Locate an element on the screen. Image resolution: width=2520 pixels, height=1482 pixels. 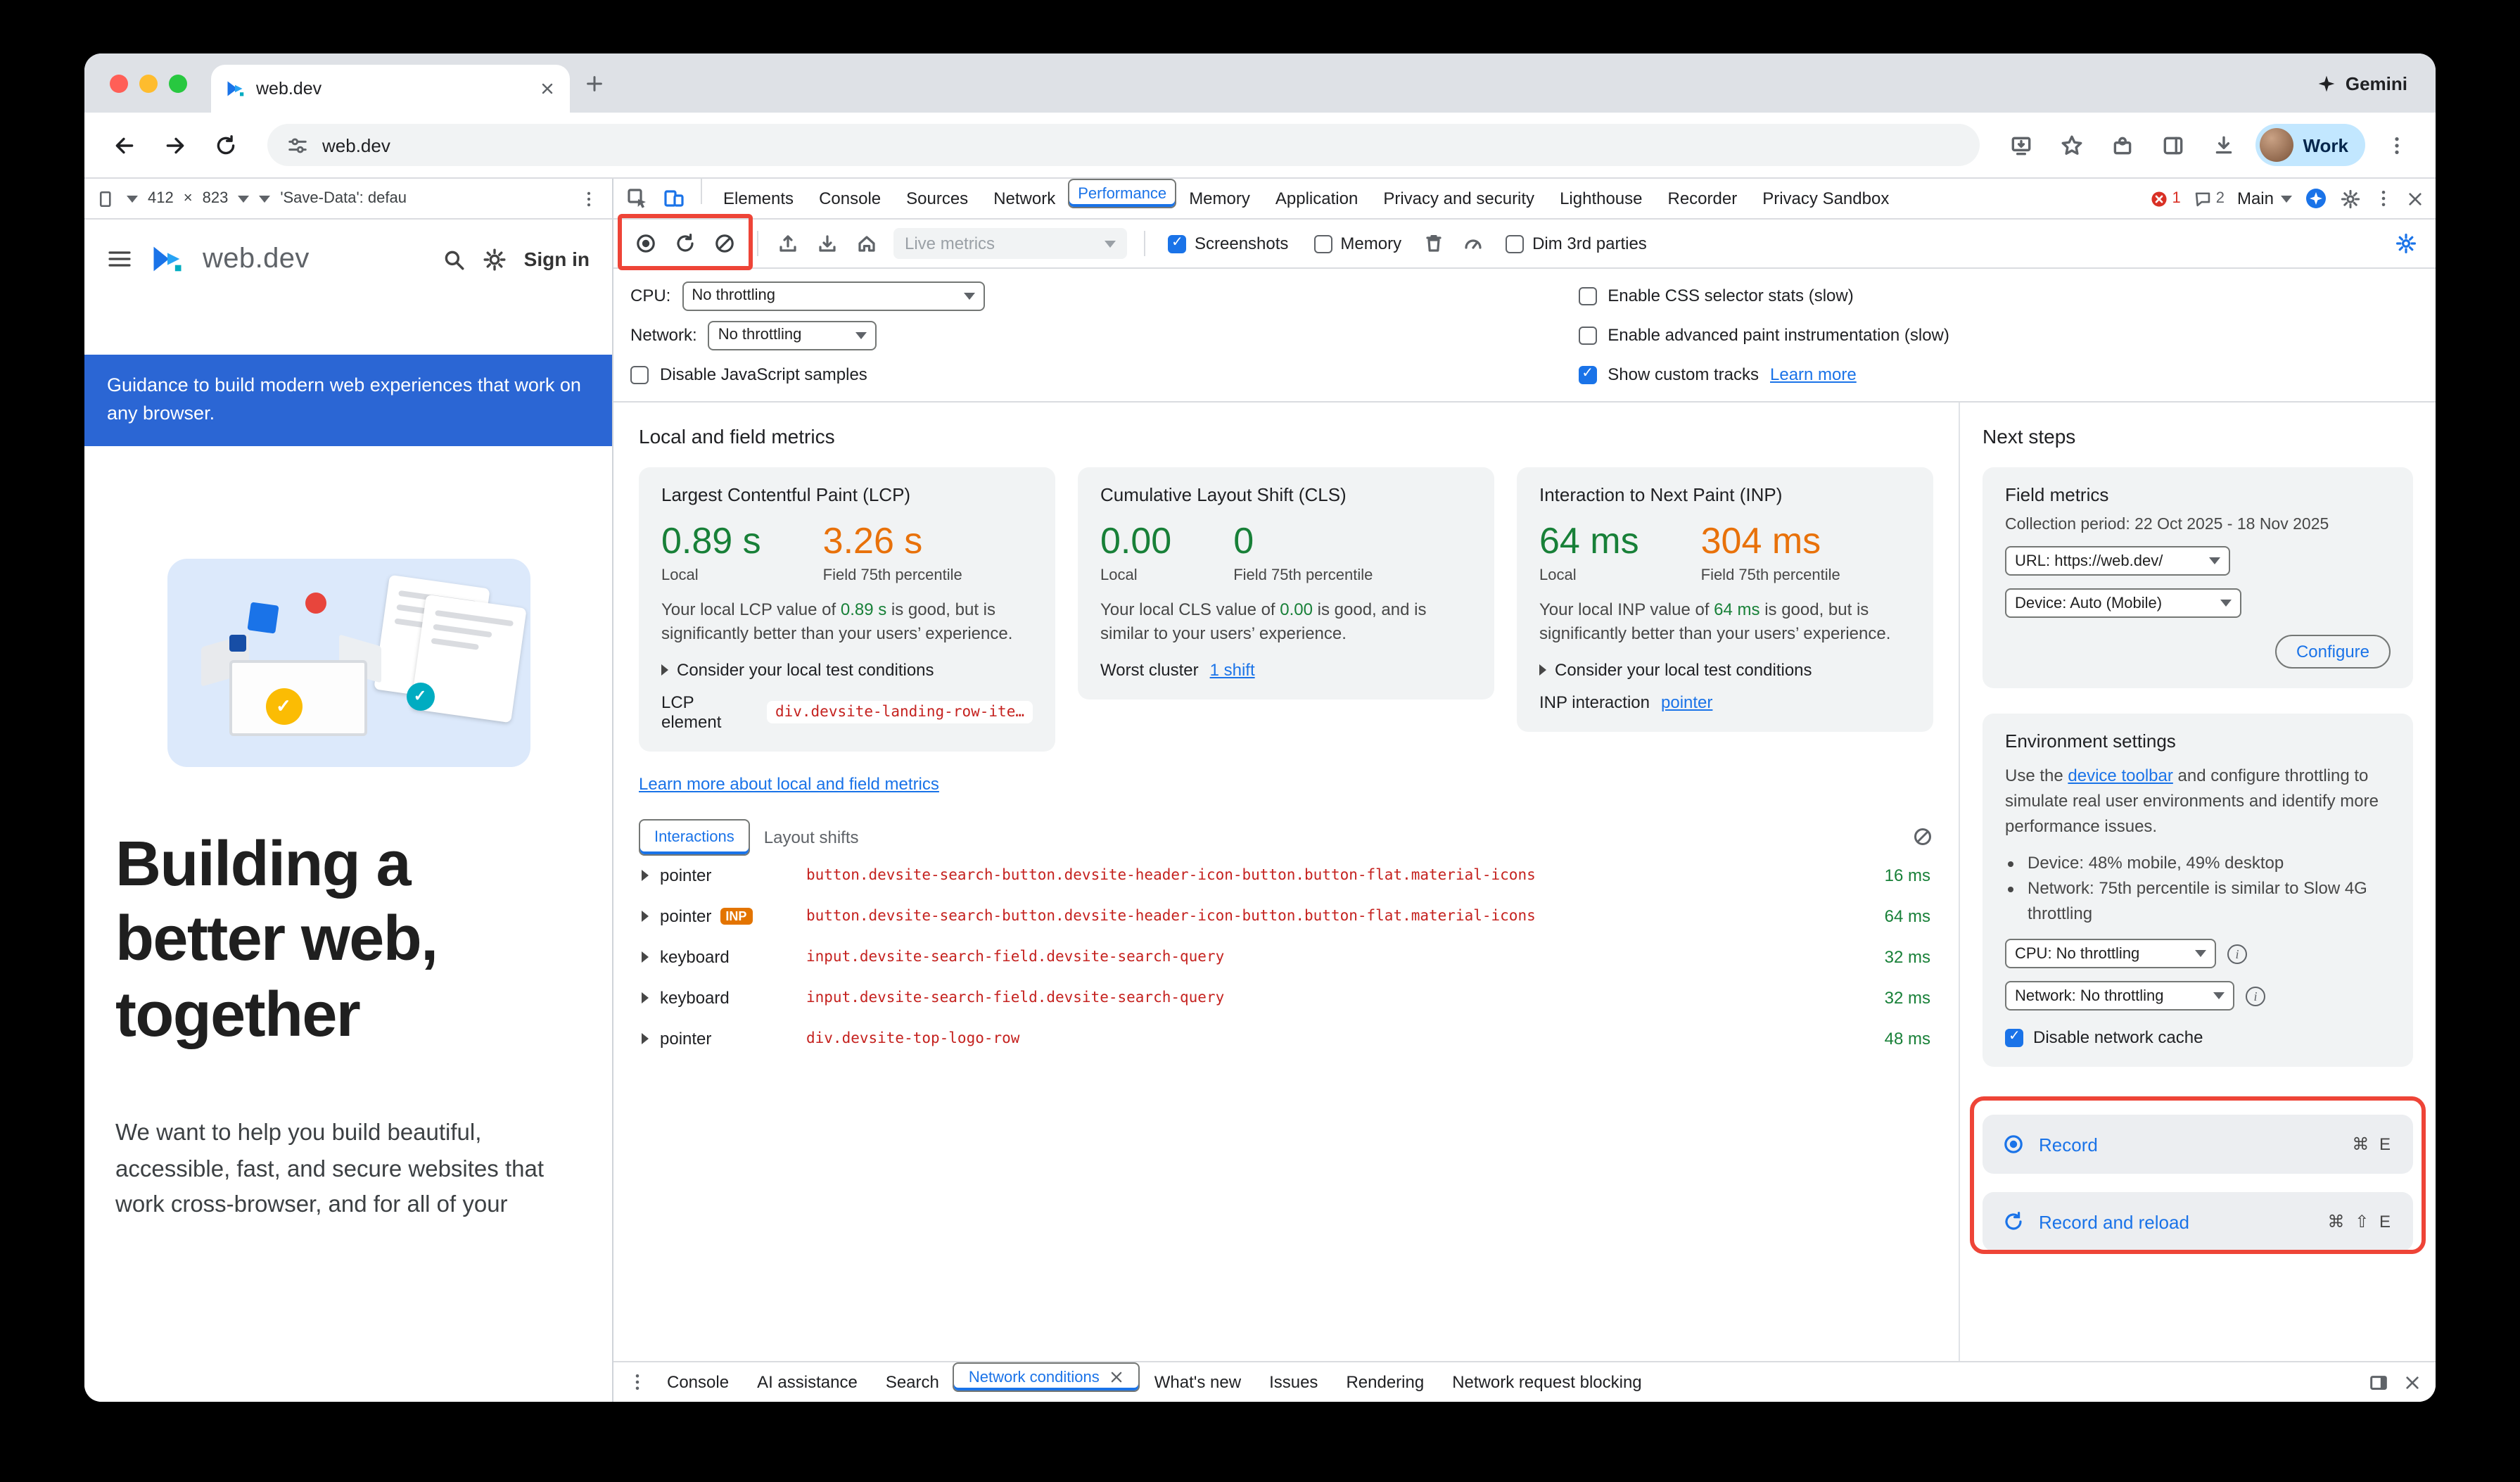
inspect-element-icon is located at coordinates (638, 198).